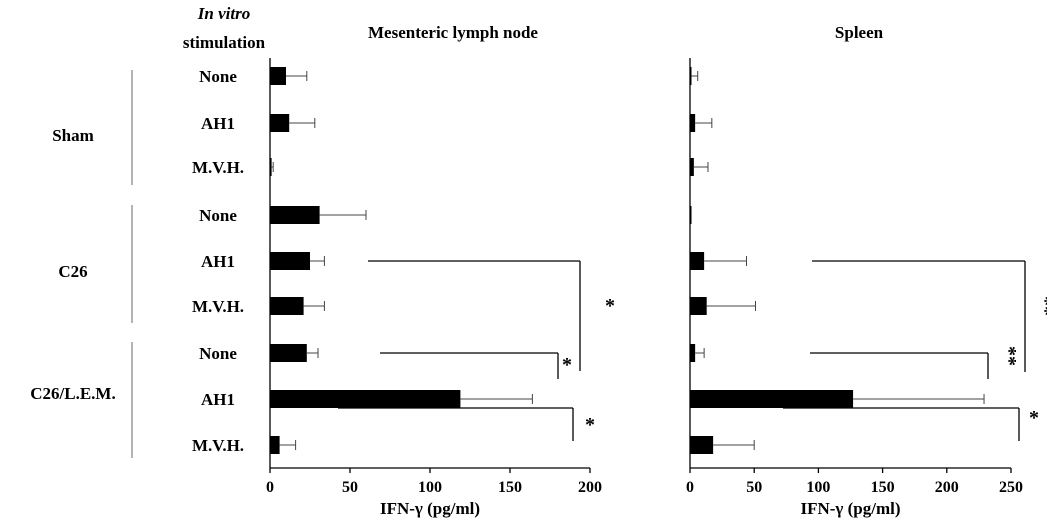 This screenshot has height=520, width=1047. I want to click on x-tick-label: 250, so click(1011, 487).